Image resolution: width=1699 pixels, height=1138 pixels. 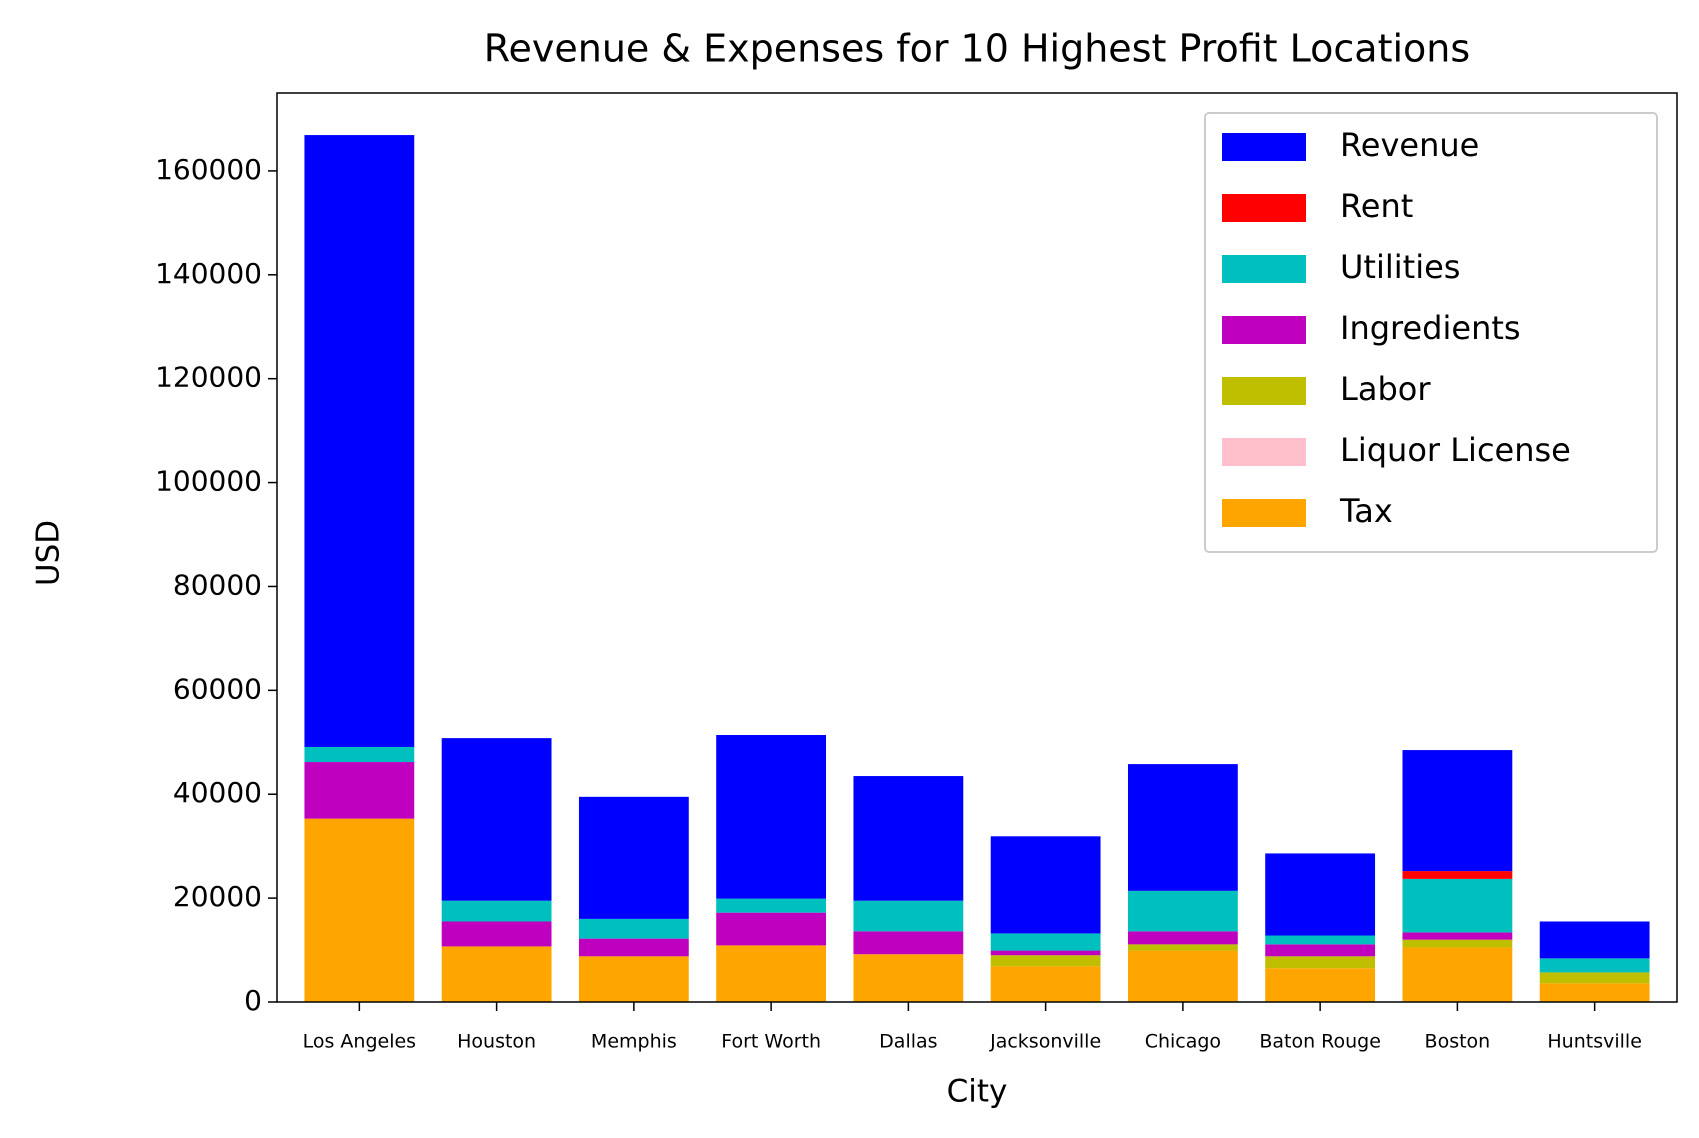 I want to click on y-tick-label: 20000, so click(x=217, y=896).